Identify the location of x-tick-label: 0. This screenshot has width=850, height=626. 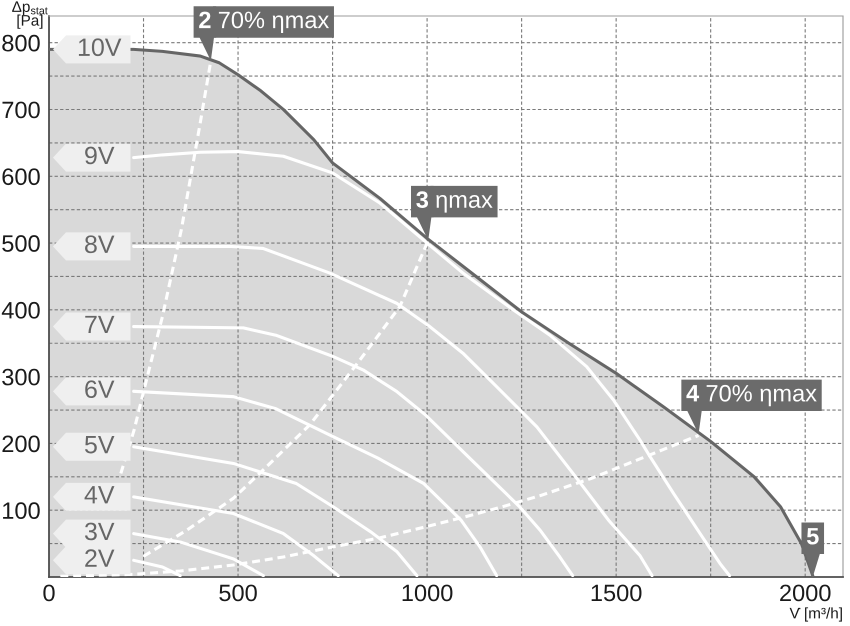
(49, 593).